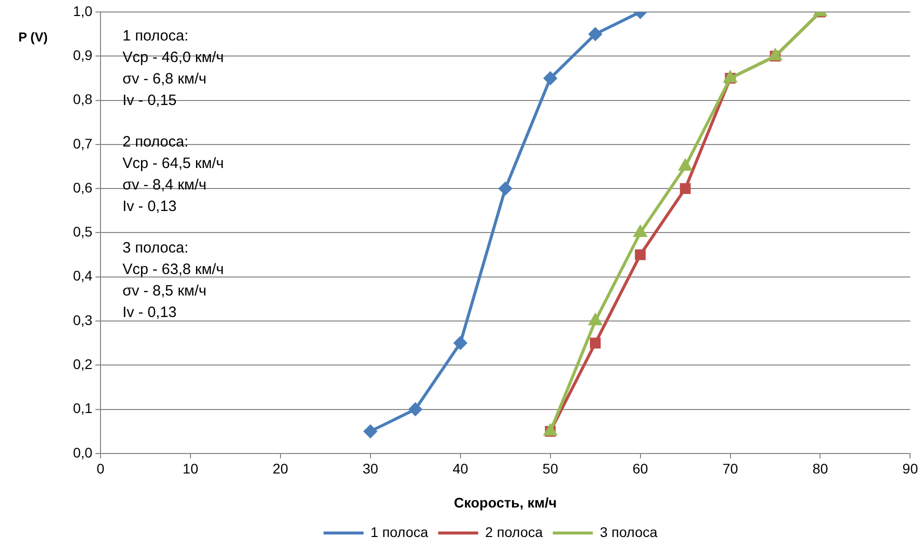 The height and width of the screenshot is (554, 921). What do you see at coordinates (460, 468) in the screenshot?
I see `x-tick-label: 40` at bounding box center [460, 468].